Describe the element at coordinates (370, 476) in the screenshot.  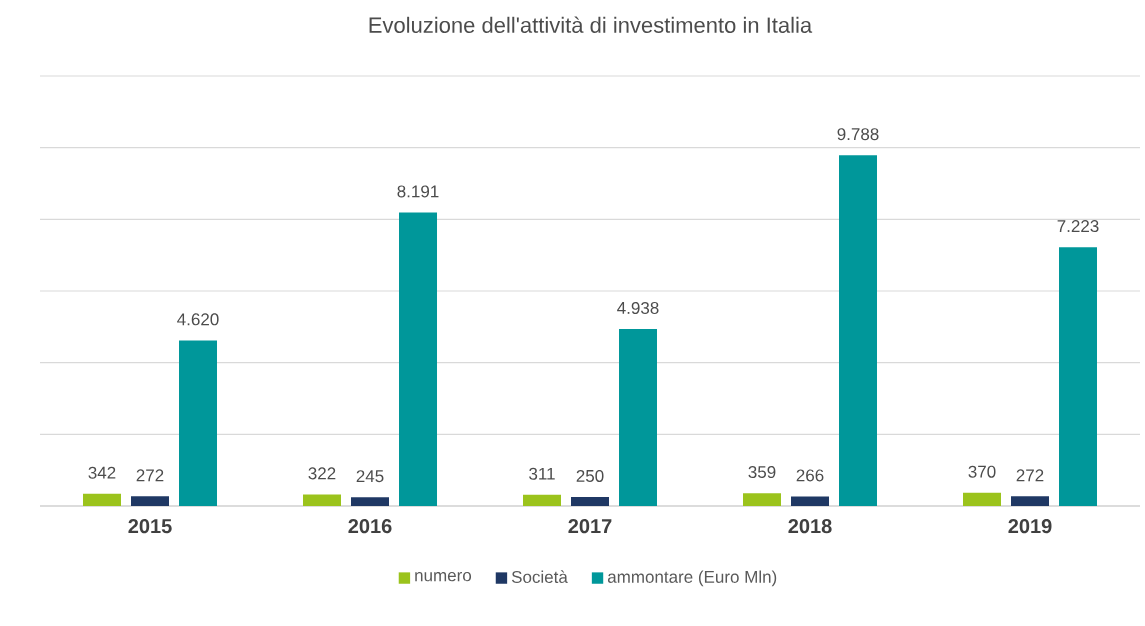
I see `data-label: 245` at that location.